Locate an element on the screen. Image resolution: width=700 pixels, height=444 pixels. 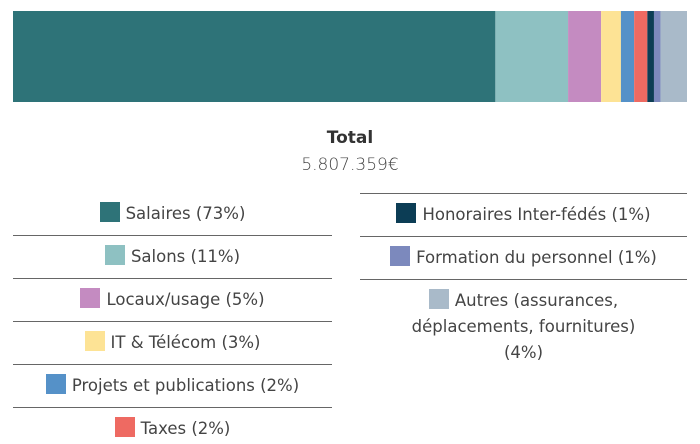
legend-label: Projets et publications (2%) is located at coordinates (185, 385).